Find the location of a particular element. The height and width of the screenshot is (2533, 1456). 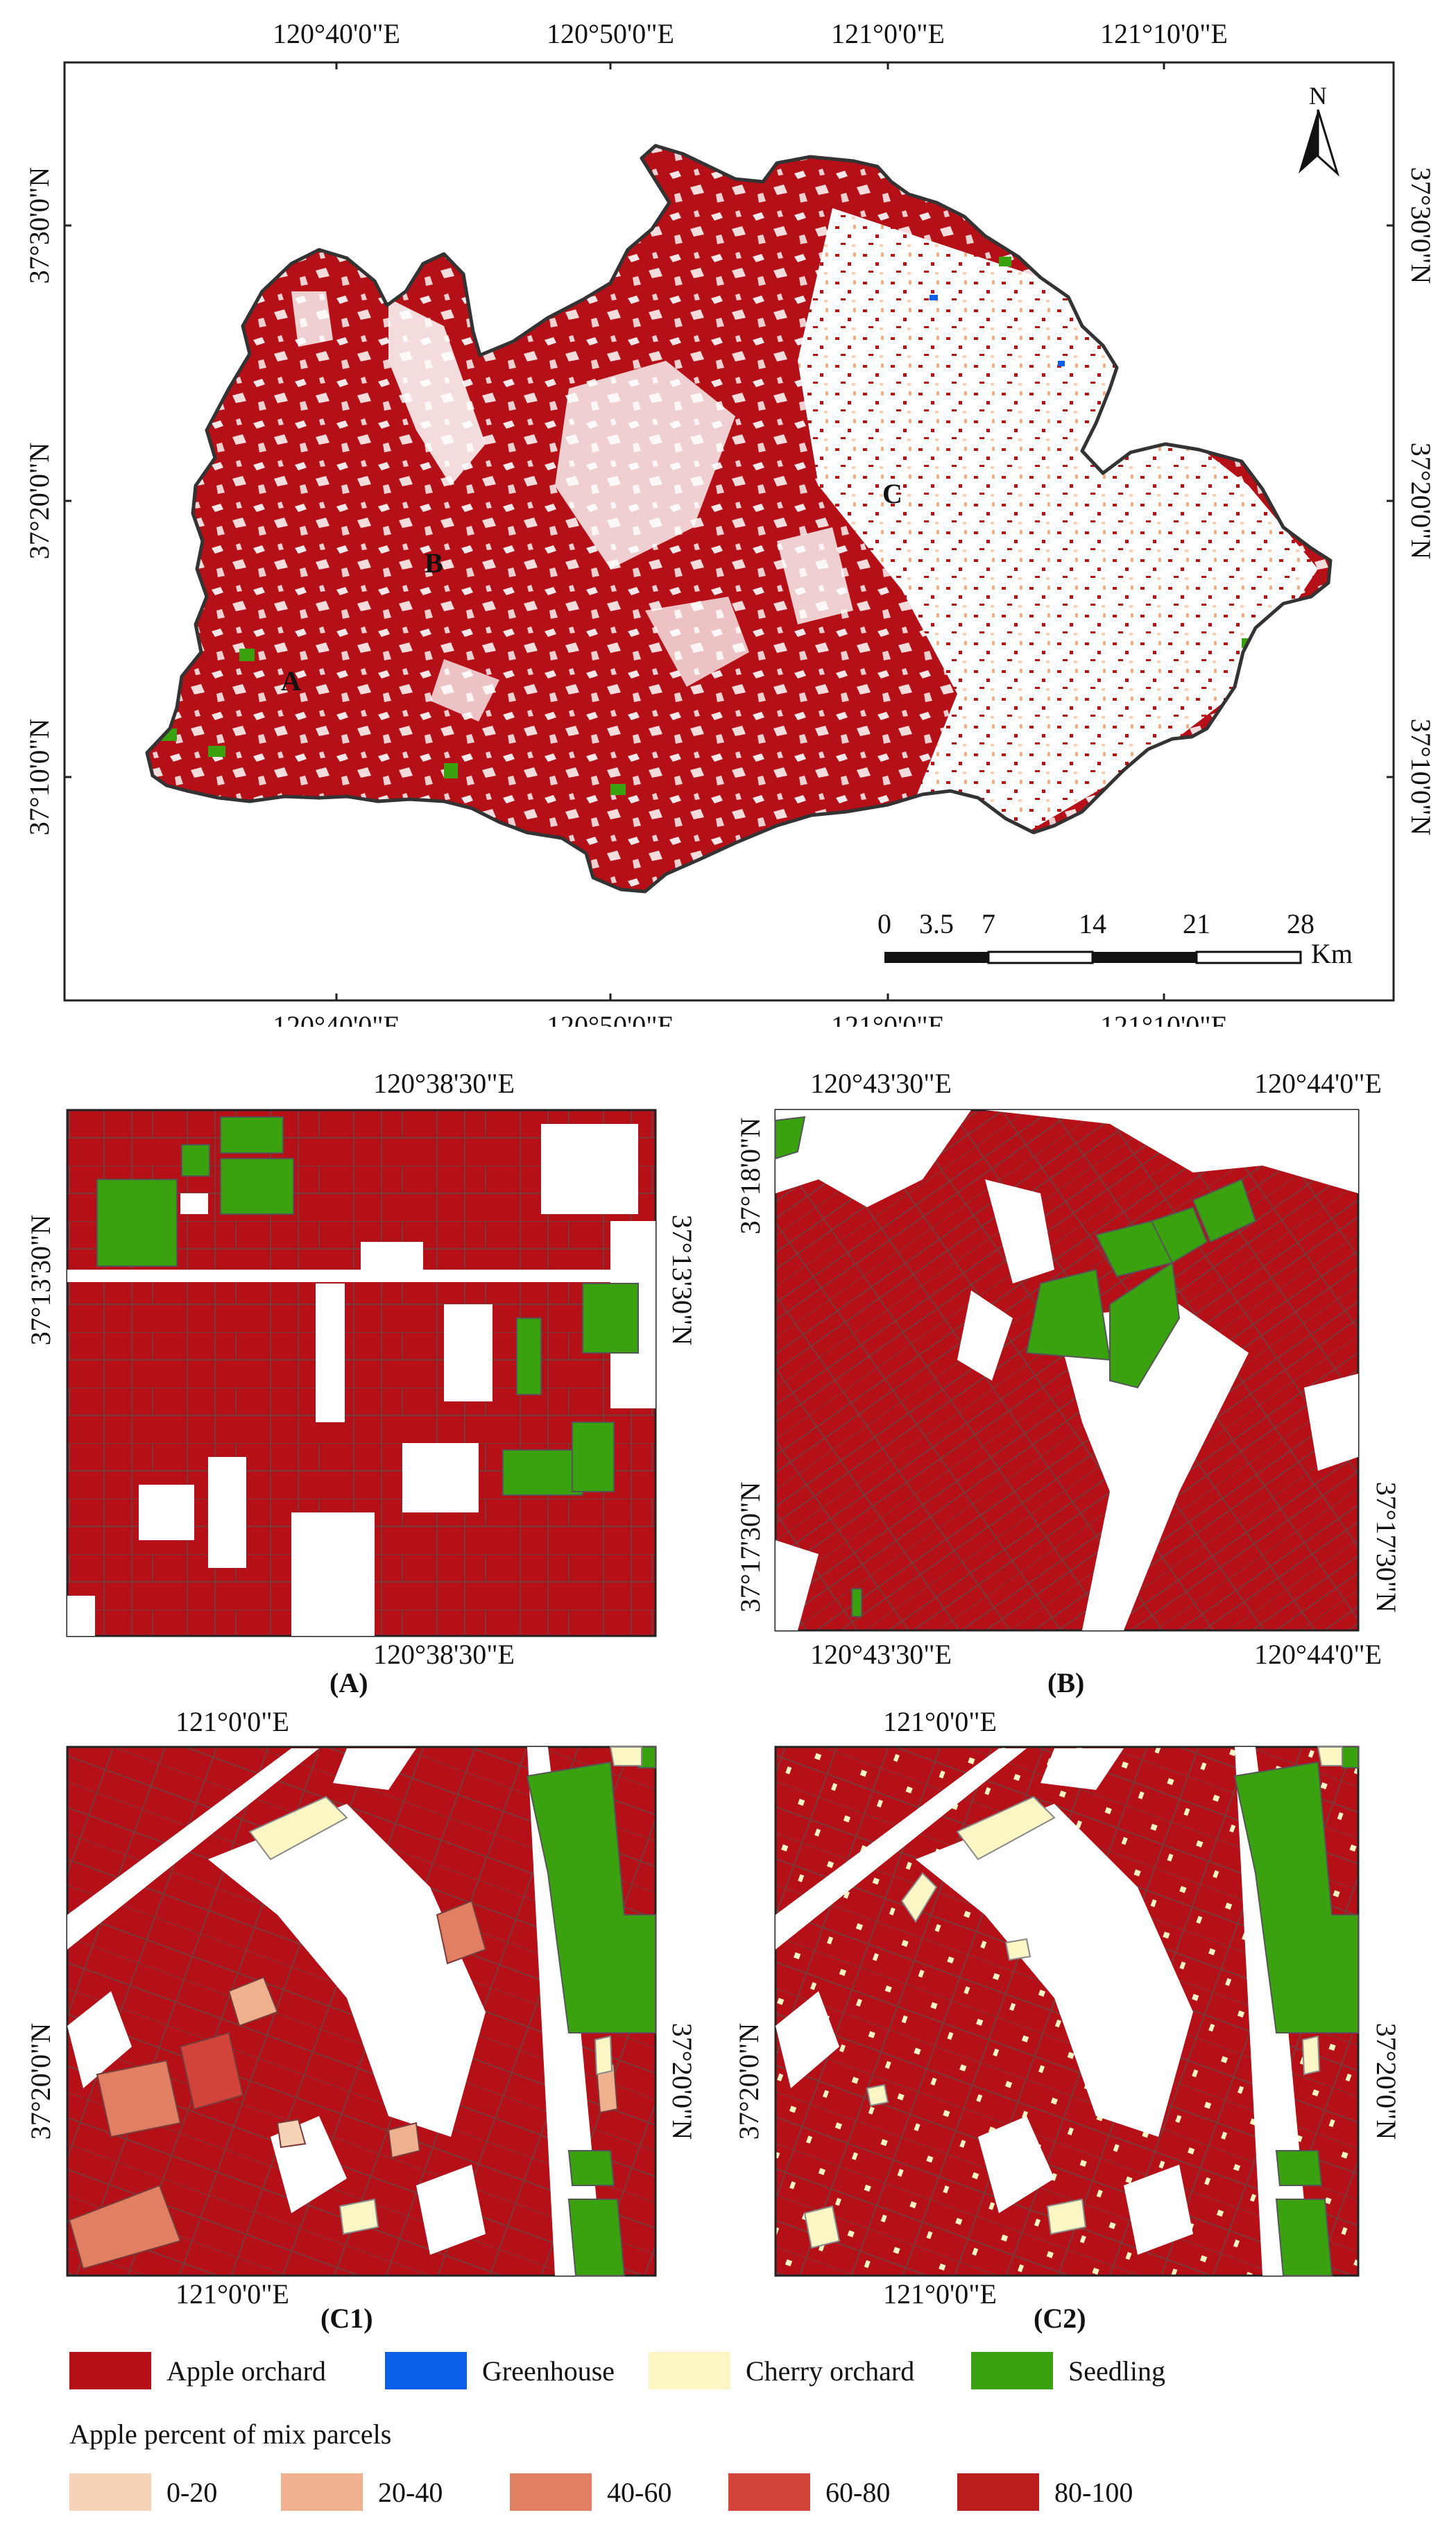

legend-swatch-apple-orchard is located at coordinates (110, 2370).